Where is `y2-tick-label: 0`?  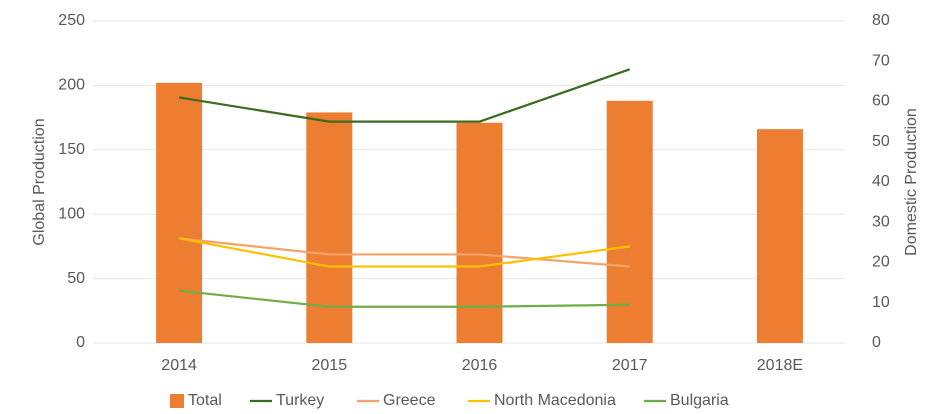 y2-tick-label: 0 is located at coordinates (876, 342).